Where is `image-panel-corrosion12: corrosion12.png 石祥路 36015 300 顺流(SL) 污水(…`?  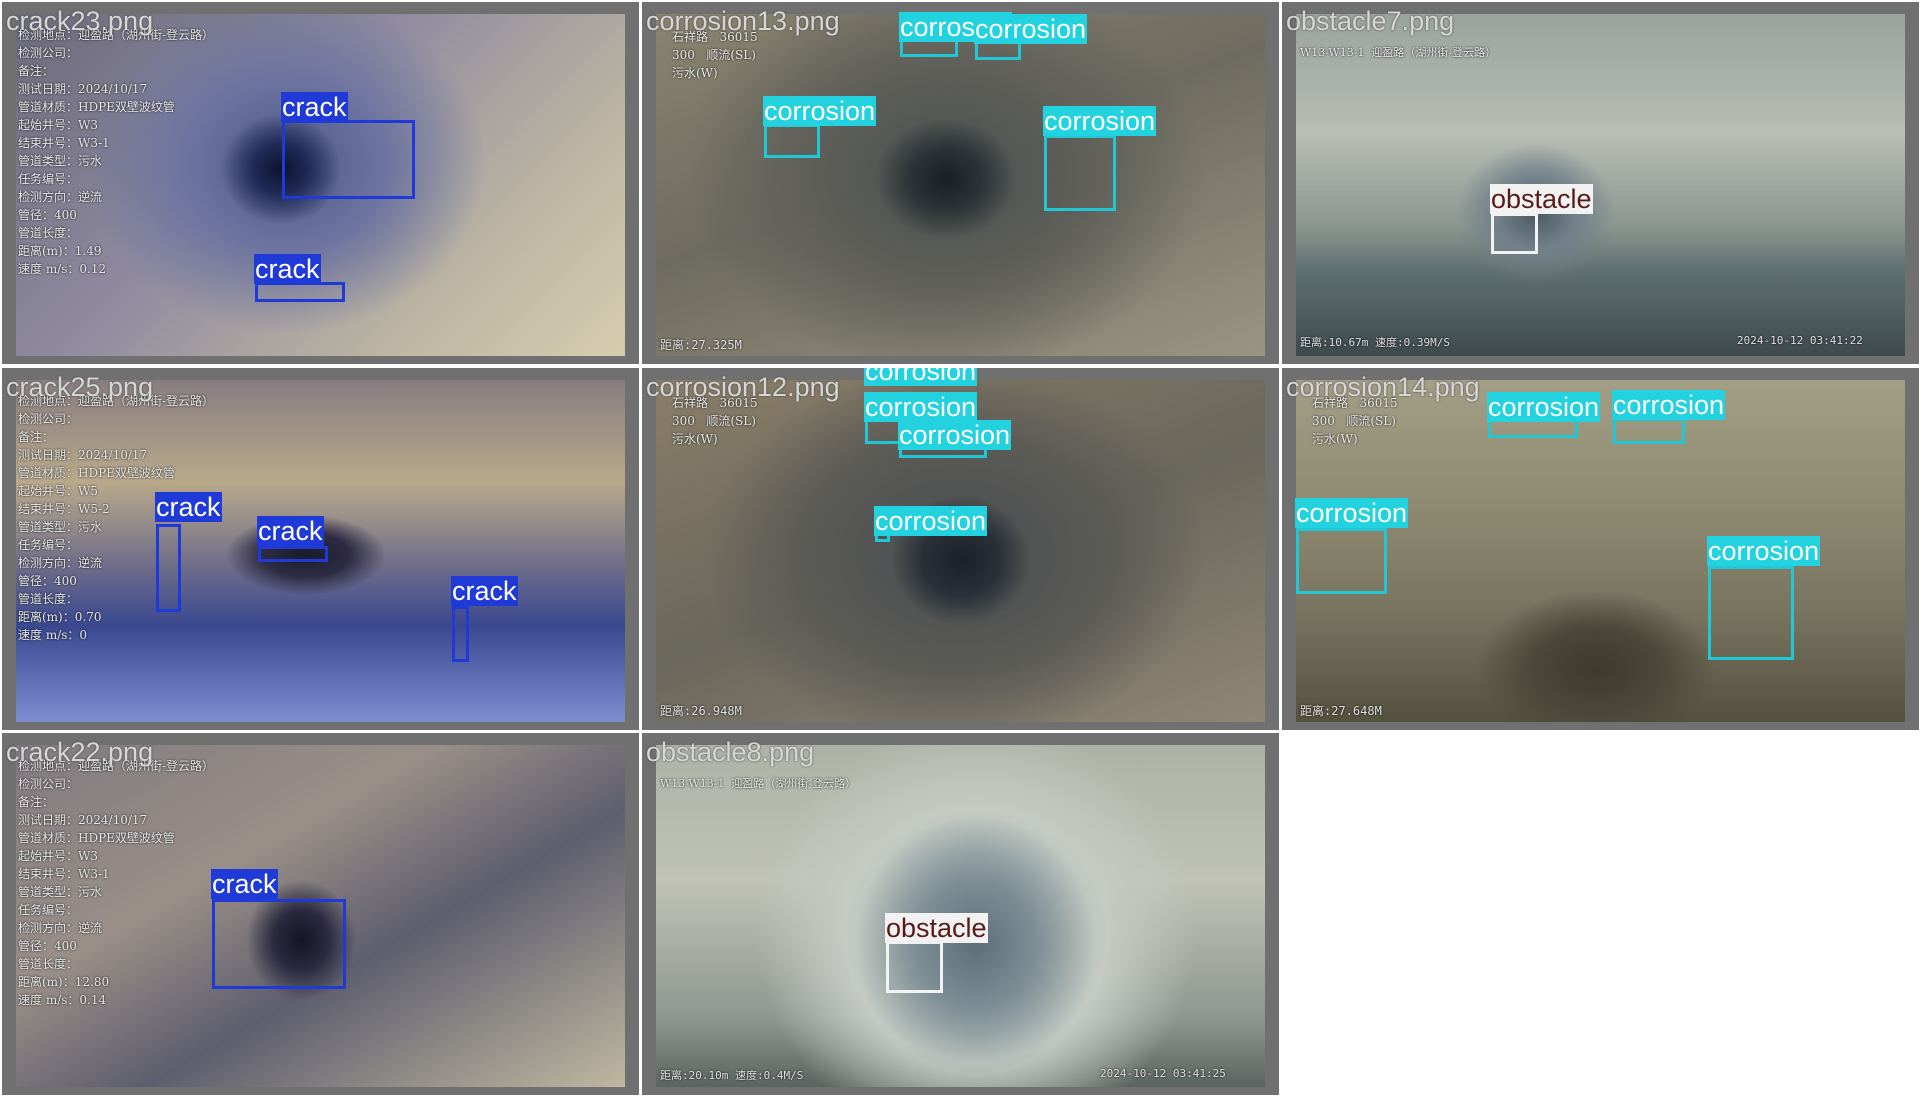 image-panel-corrosion12: corrosion12.png 石祥路 36015 300 顺流(SL) 污水(… is located at coordinates (960, 549).